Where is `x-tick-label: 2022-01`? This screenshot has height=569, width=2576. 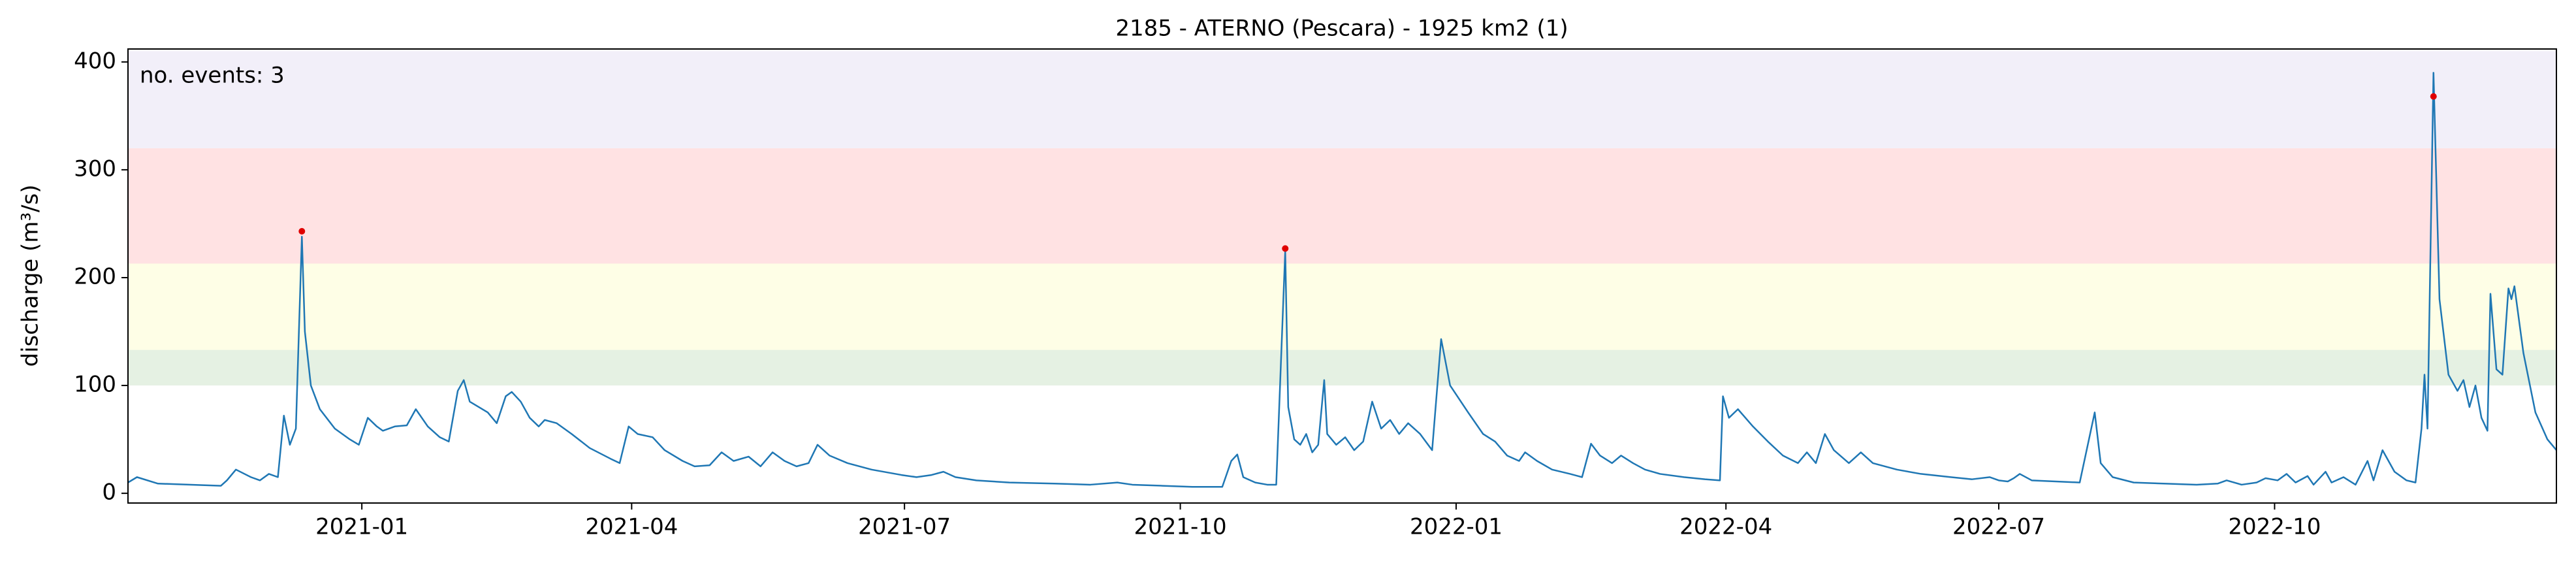 x-tick-label: 2022-01 is located at coordinates (1457, 527).